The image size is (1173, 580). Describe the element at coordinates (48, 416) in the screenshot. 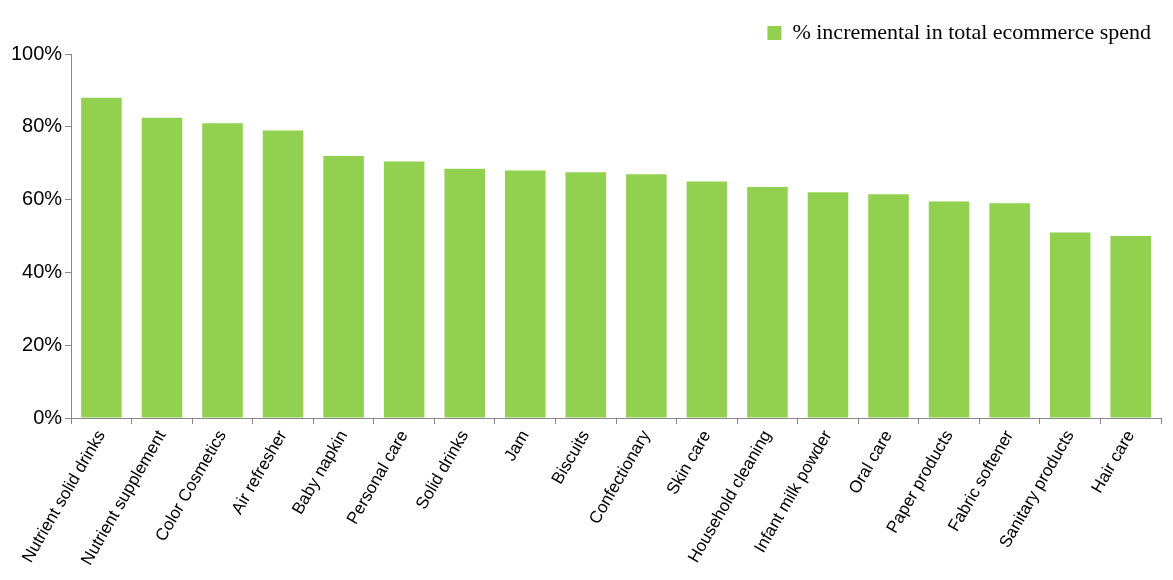

I see `y-tick-label: 0%` at that location.